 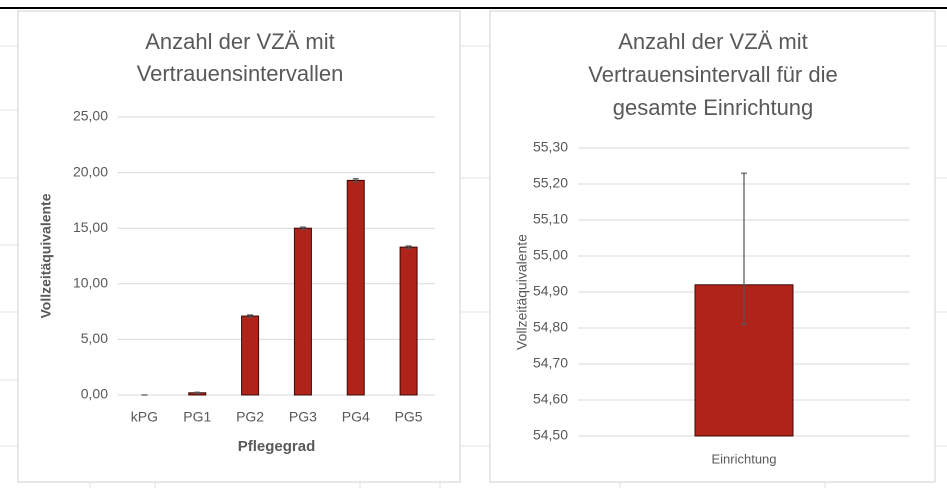 I want to click on y-tick-label: 54,50, so click(x=550, y=435).